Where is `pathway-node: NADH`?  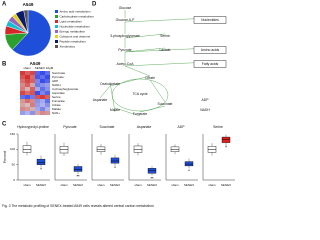 pathway-node: NADH is located at coordinates (205, 110).